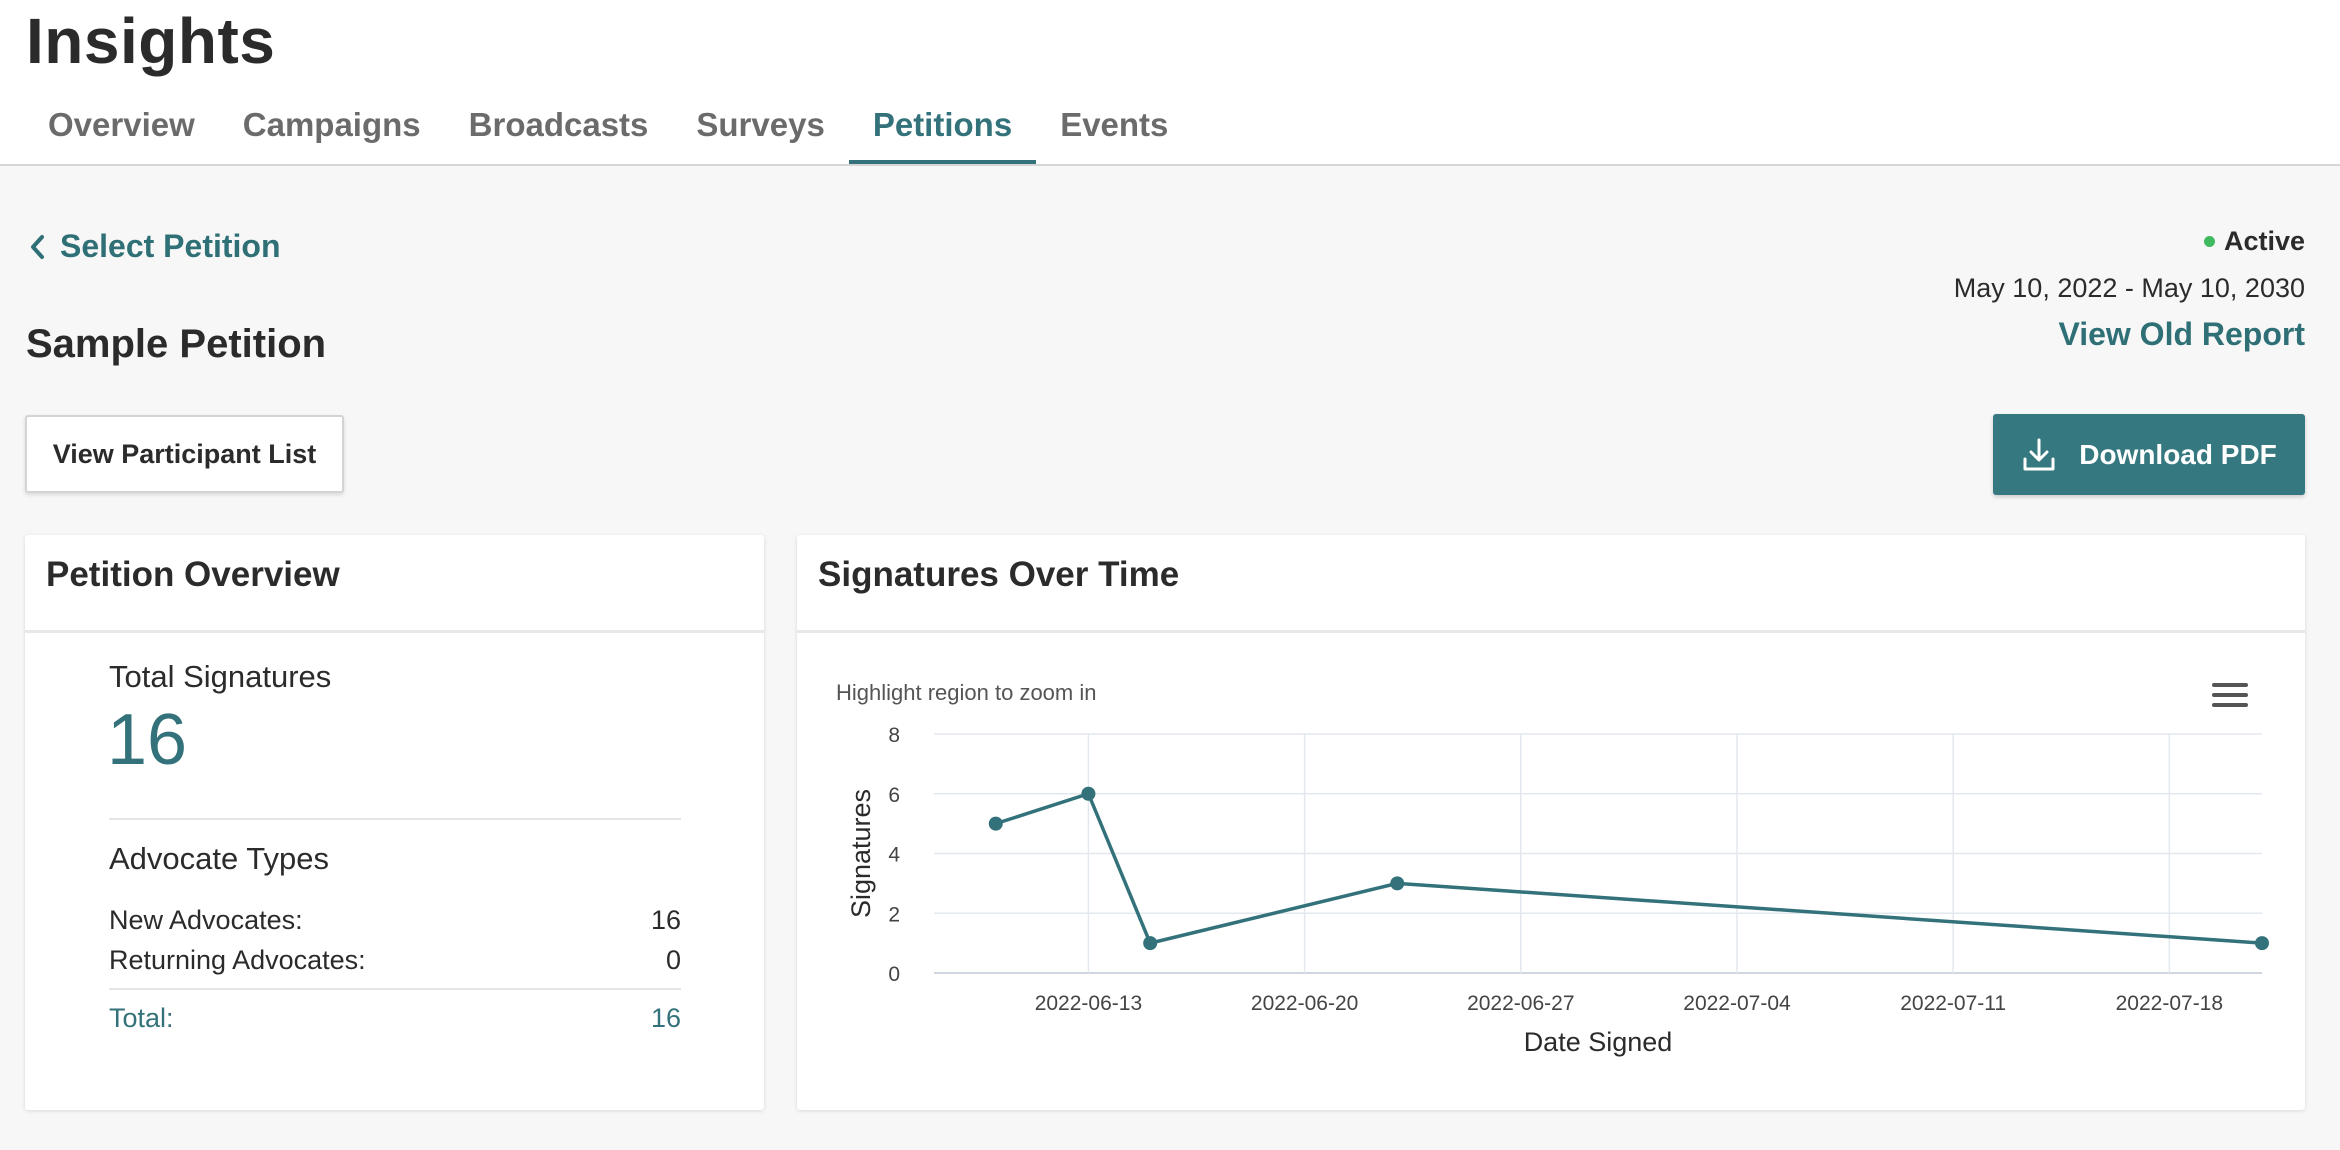  I want to click on x-tick-label: 2022-07-11, so click(1953, 1003).